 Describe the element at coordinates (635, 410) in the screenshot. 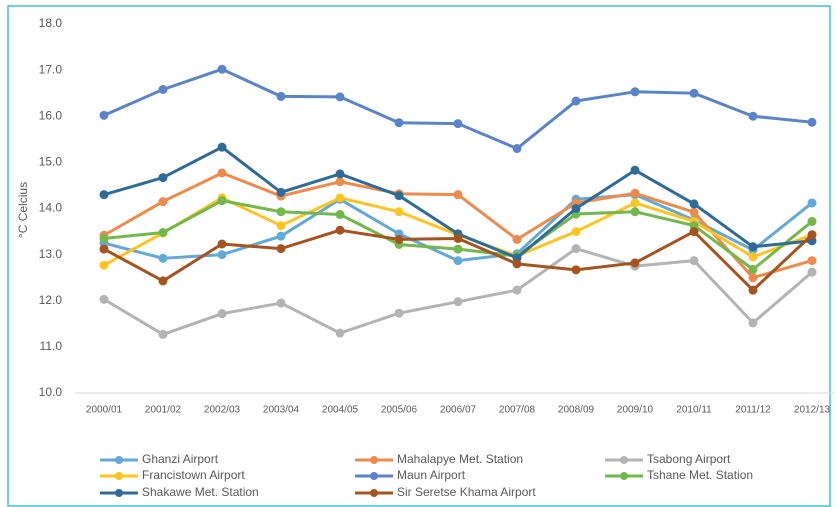

I see `x-tick-label: 2009/10` at that location.